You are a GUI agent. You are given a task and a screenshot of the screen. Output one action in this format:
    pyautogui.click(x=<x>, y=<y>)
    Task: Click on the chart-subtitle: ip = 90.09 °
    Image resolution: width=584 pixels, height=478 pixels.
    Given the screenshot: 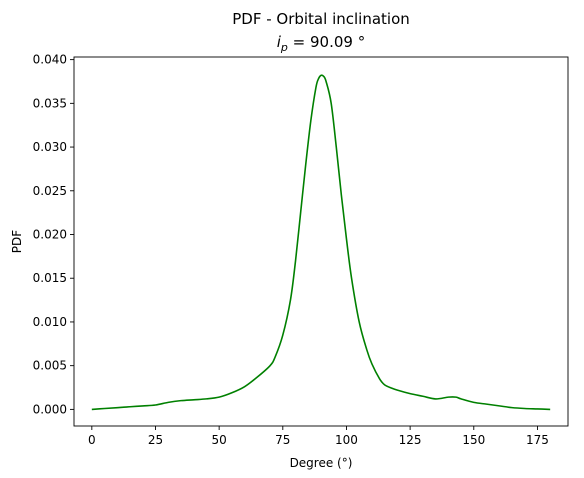 What is the action you would take?
    pyautogui.click(x=321, y=43)
    